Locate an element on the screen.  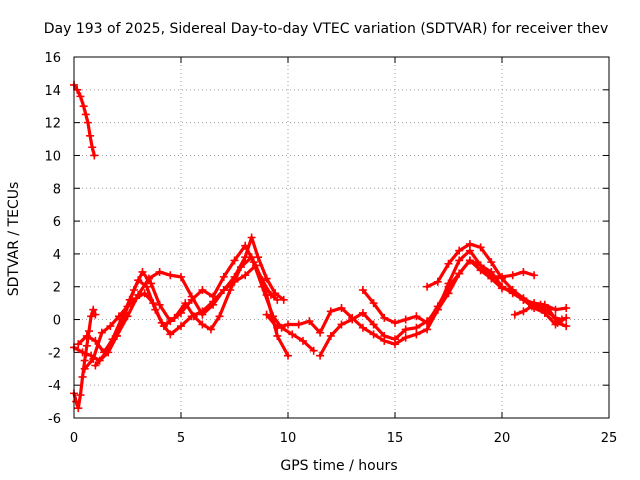
y-tick-label: -6 is located at coordinates (54, 419).